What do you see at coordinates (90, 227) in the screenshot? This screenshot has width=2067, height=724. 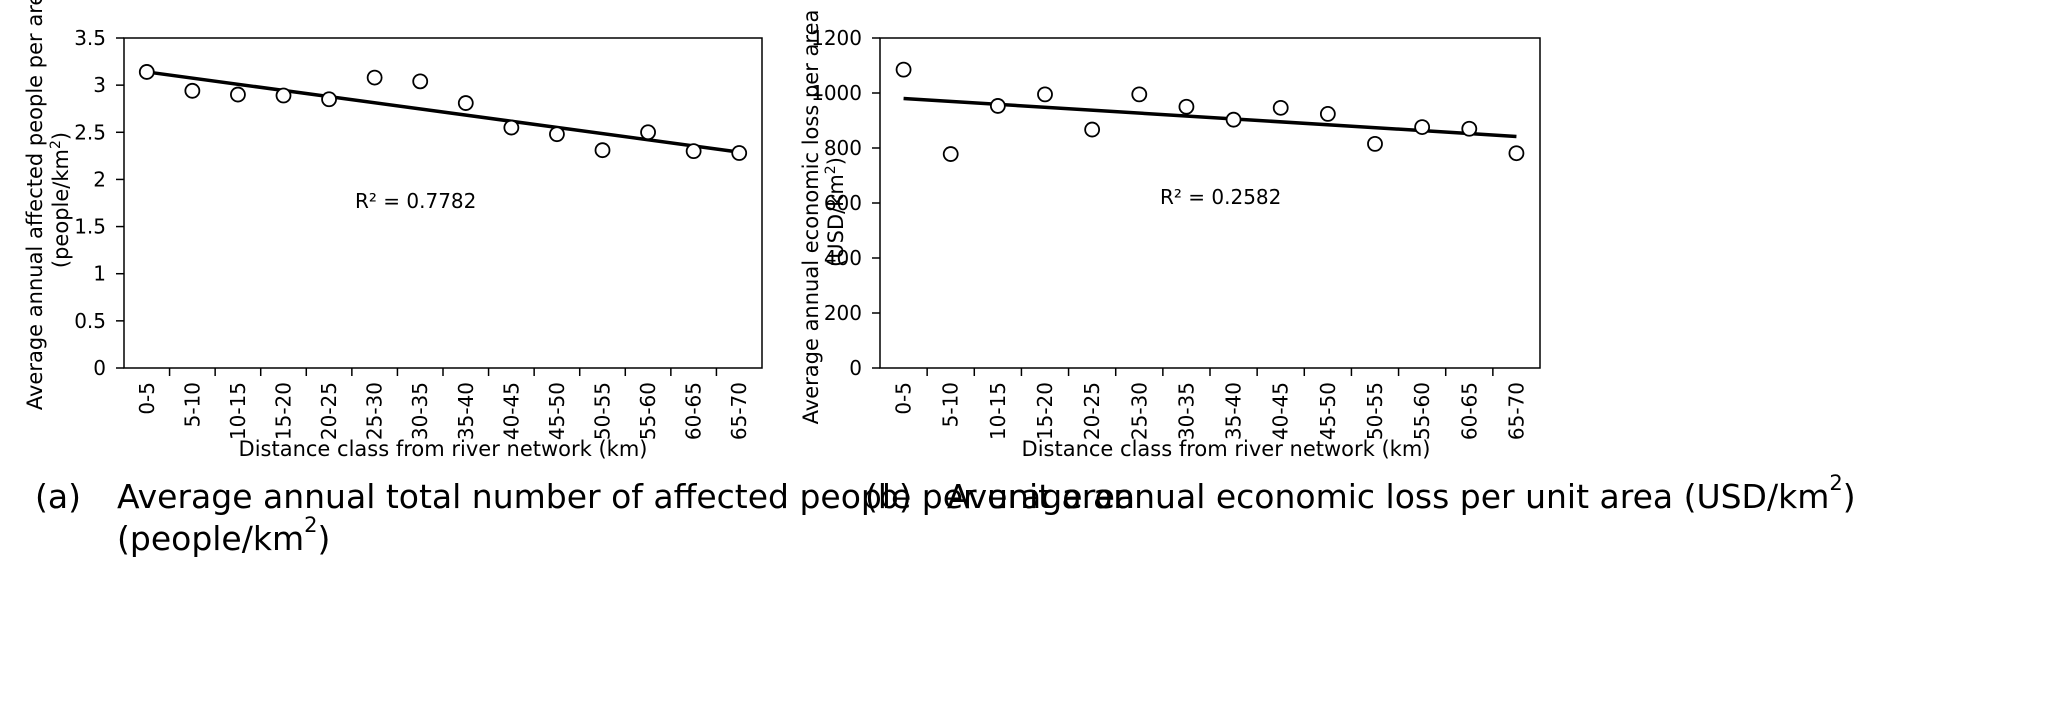 I see `y-tick-label: 1.5` at bounding box center [90, 227].